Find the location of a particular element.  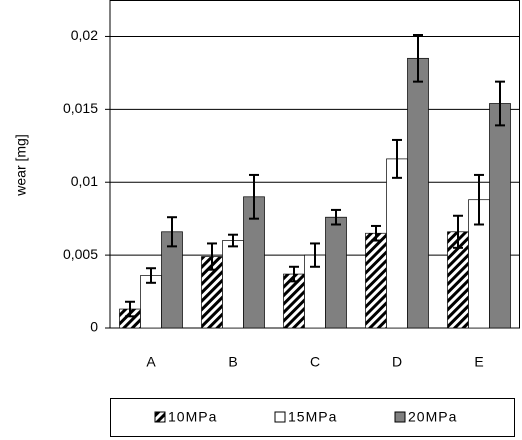

y-axis-title: wear [mg] is located at coordinates (21, 165).